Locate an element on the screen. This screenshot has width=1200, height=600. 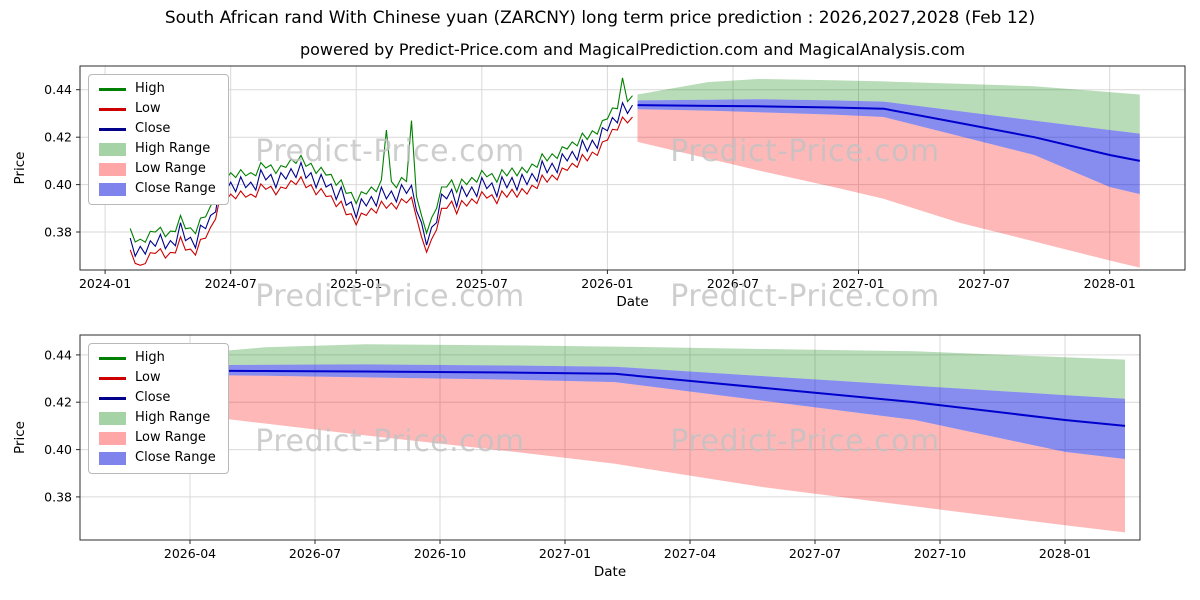
low-range-band is located at coordinates (888, 188).